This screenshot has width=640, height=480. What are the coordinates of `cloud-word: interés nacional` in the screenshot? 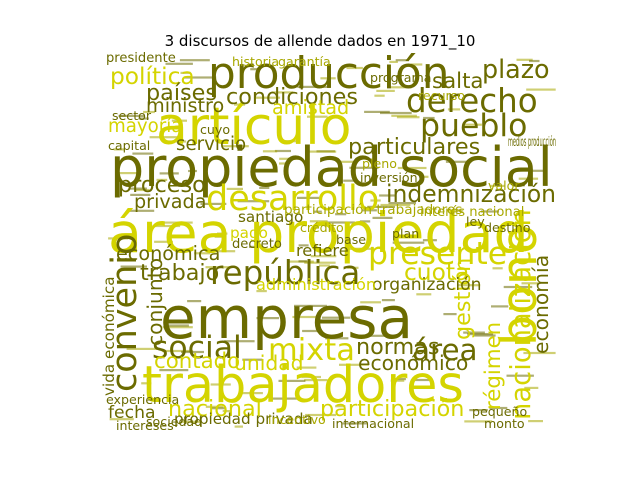 It's located at (472, 212).